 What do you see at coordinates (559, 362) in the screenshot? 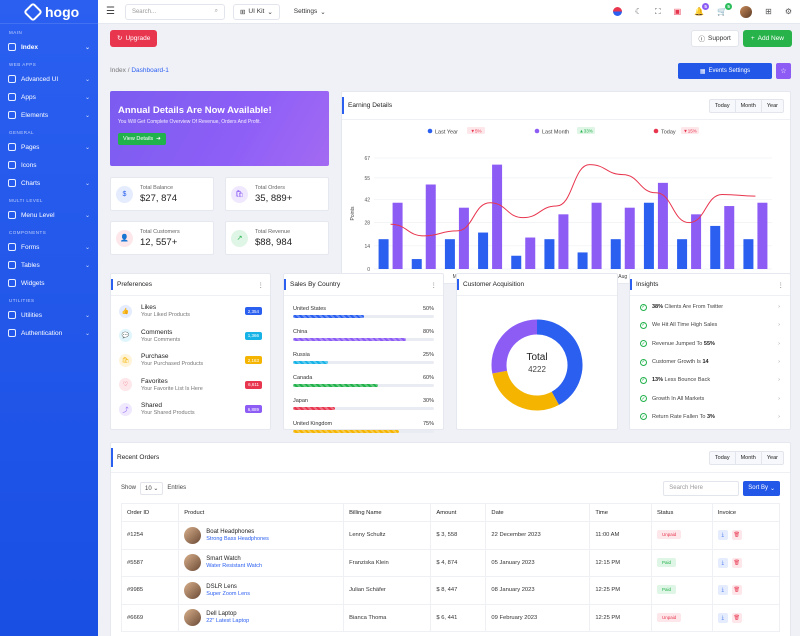
I see `donut-segment-blue` at bounding box center [559, 362].